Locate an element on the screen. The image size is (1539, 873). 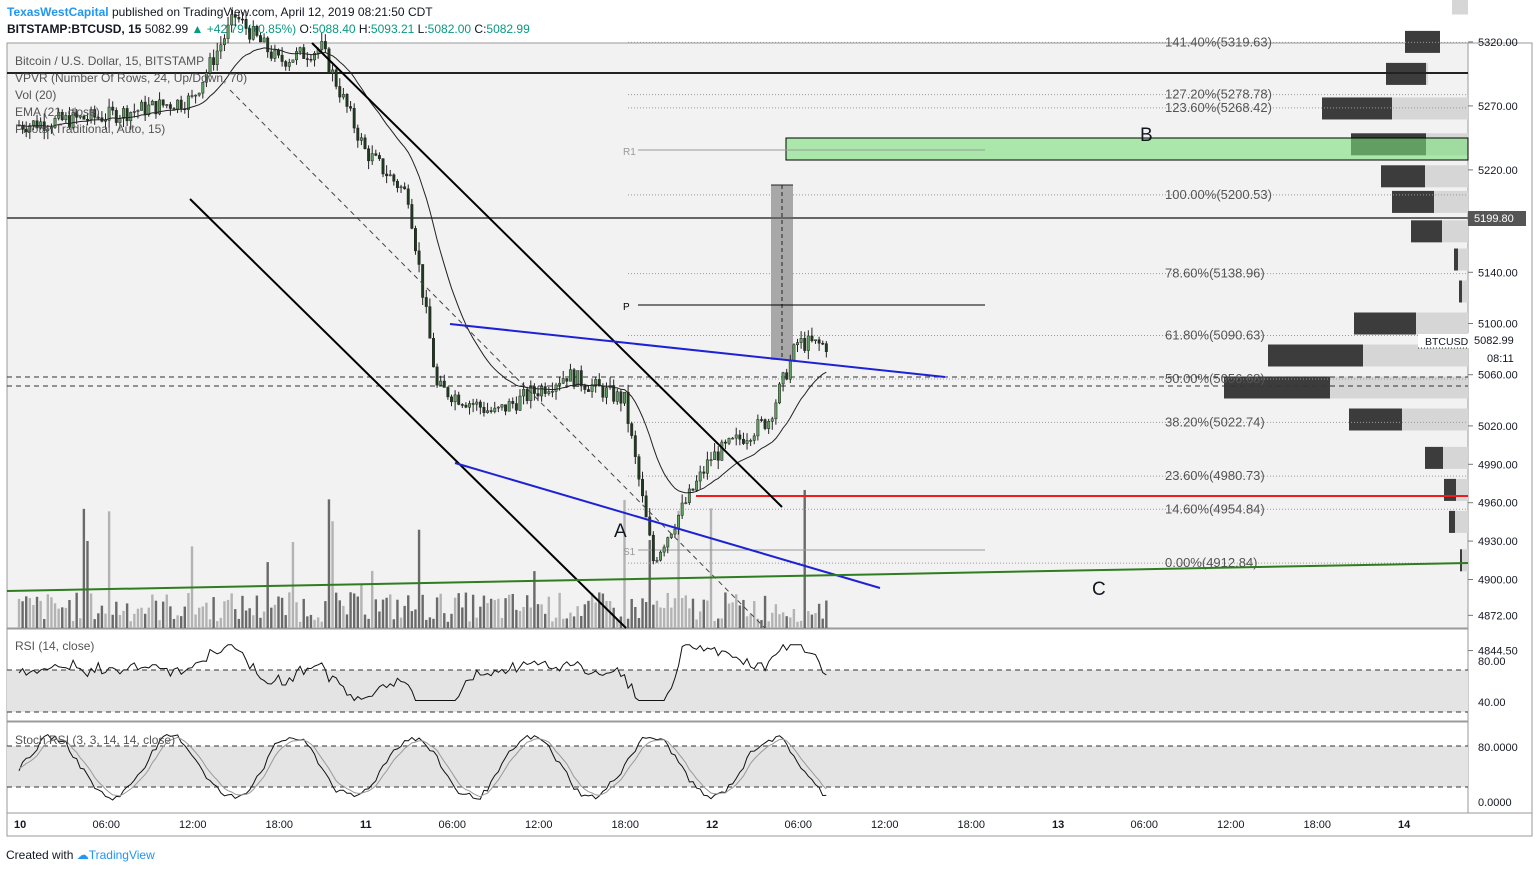
vpvr-profile is located at coordinates (1346, 286).